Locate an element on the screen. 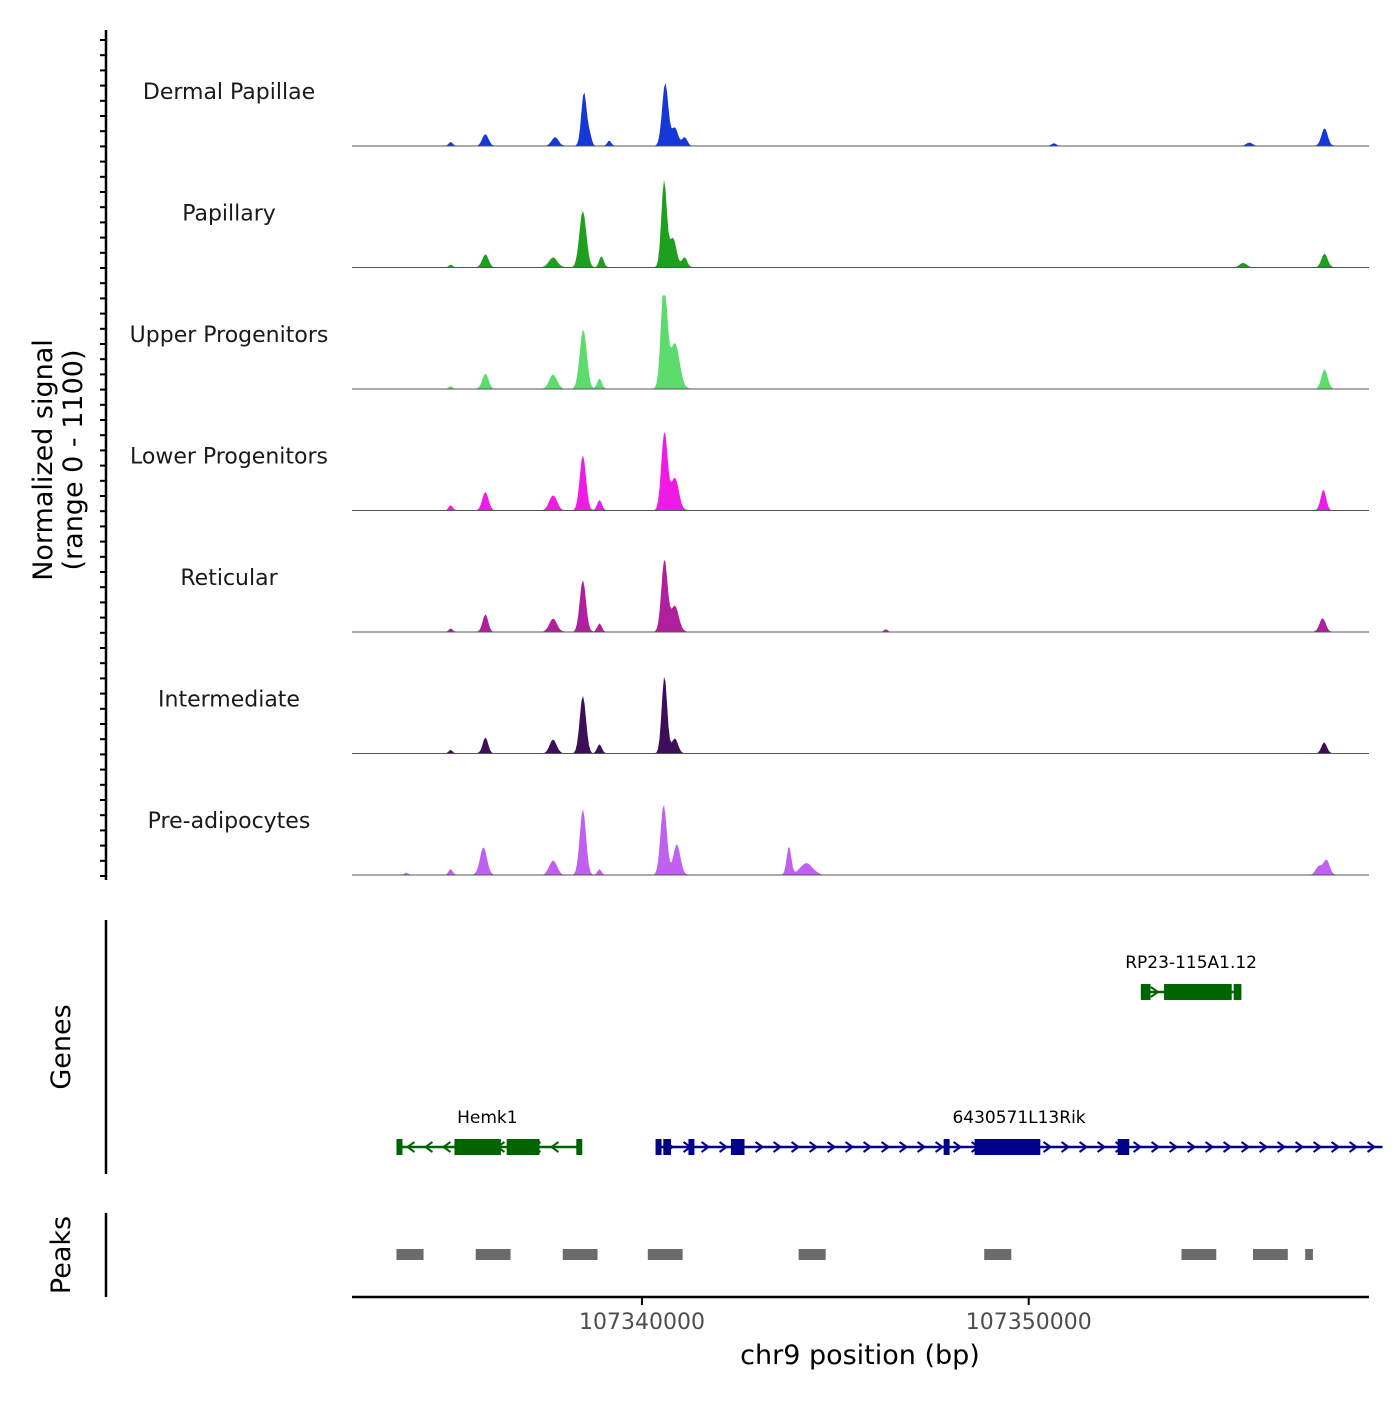 Image resolution: width=1400 pixels, height=1404 pixels. y-axis-range-label: (range 0 - 1100) is located at coordinates (73, 460).